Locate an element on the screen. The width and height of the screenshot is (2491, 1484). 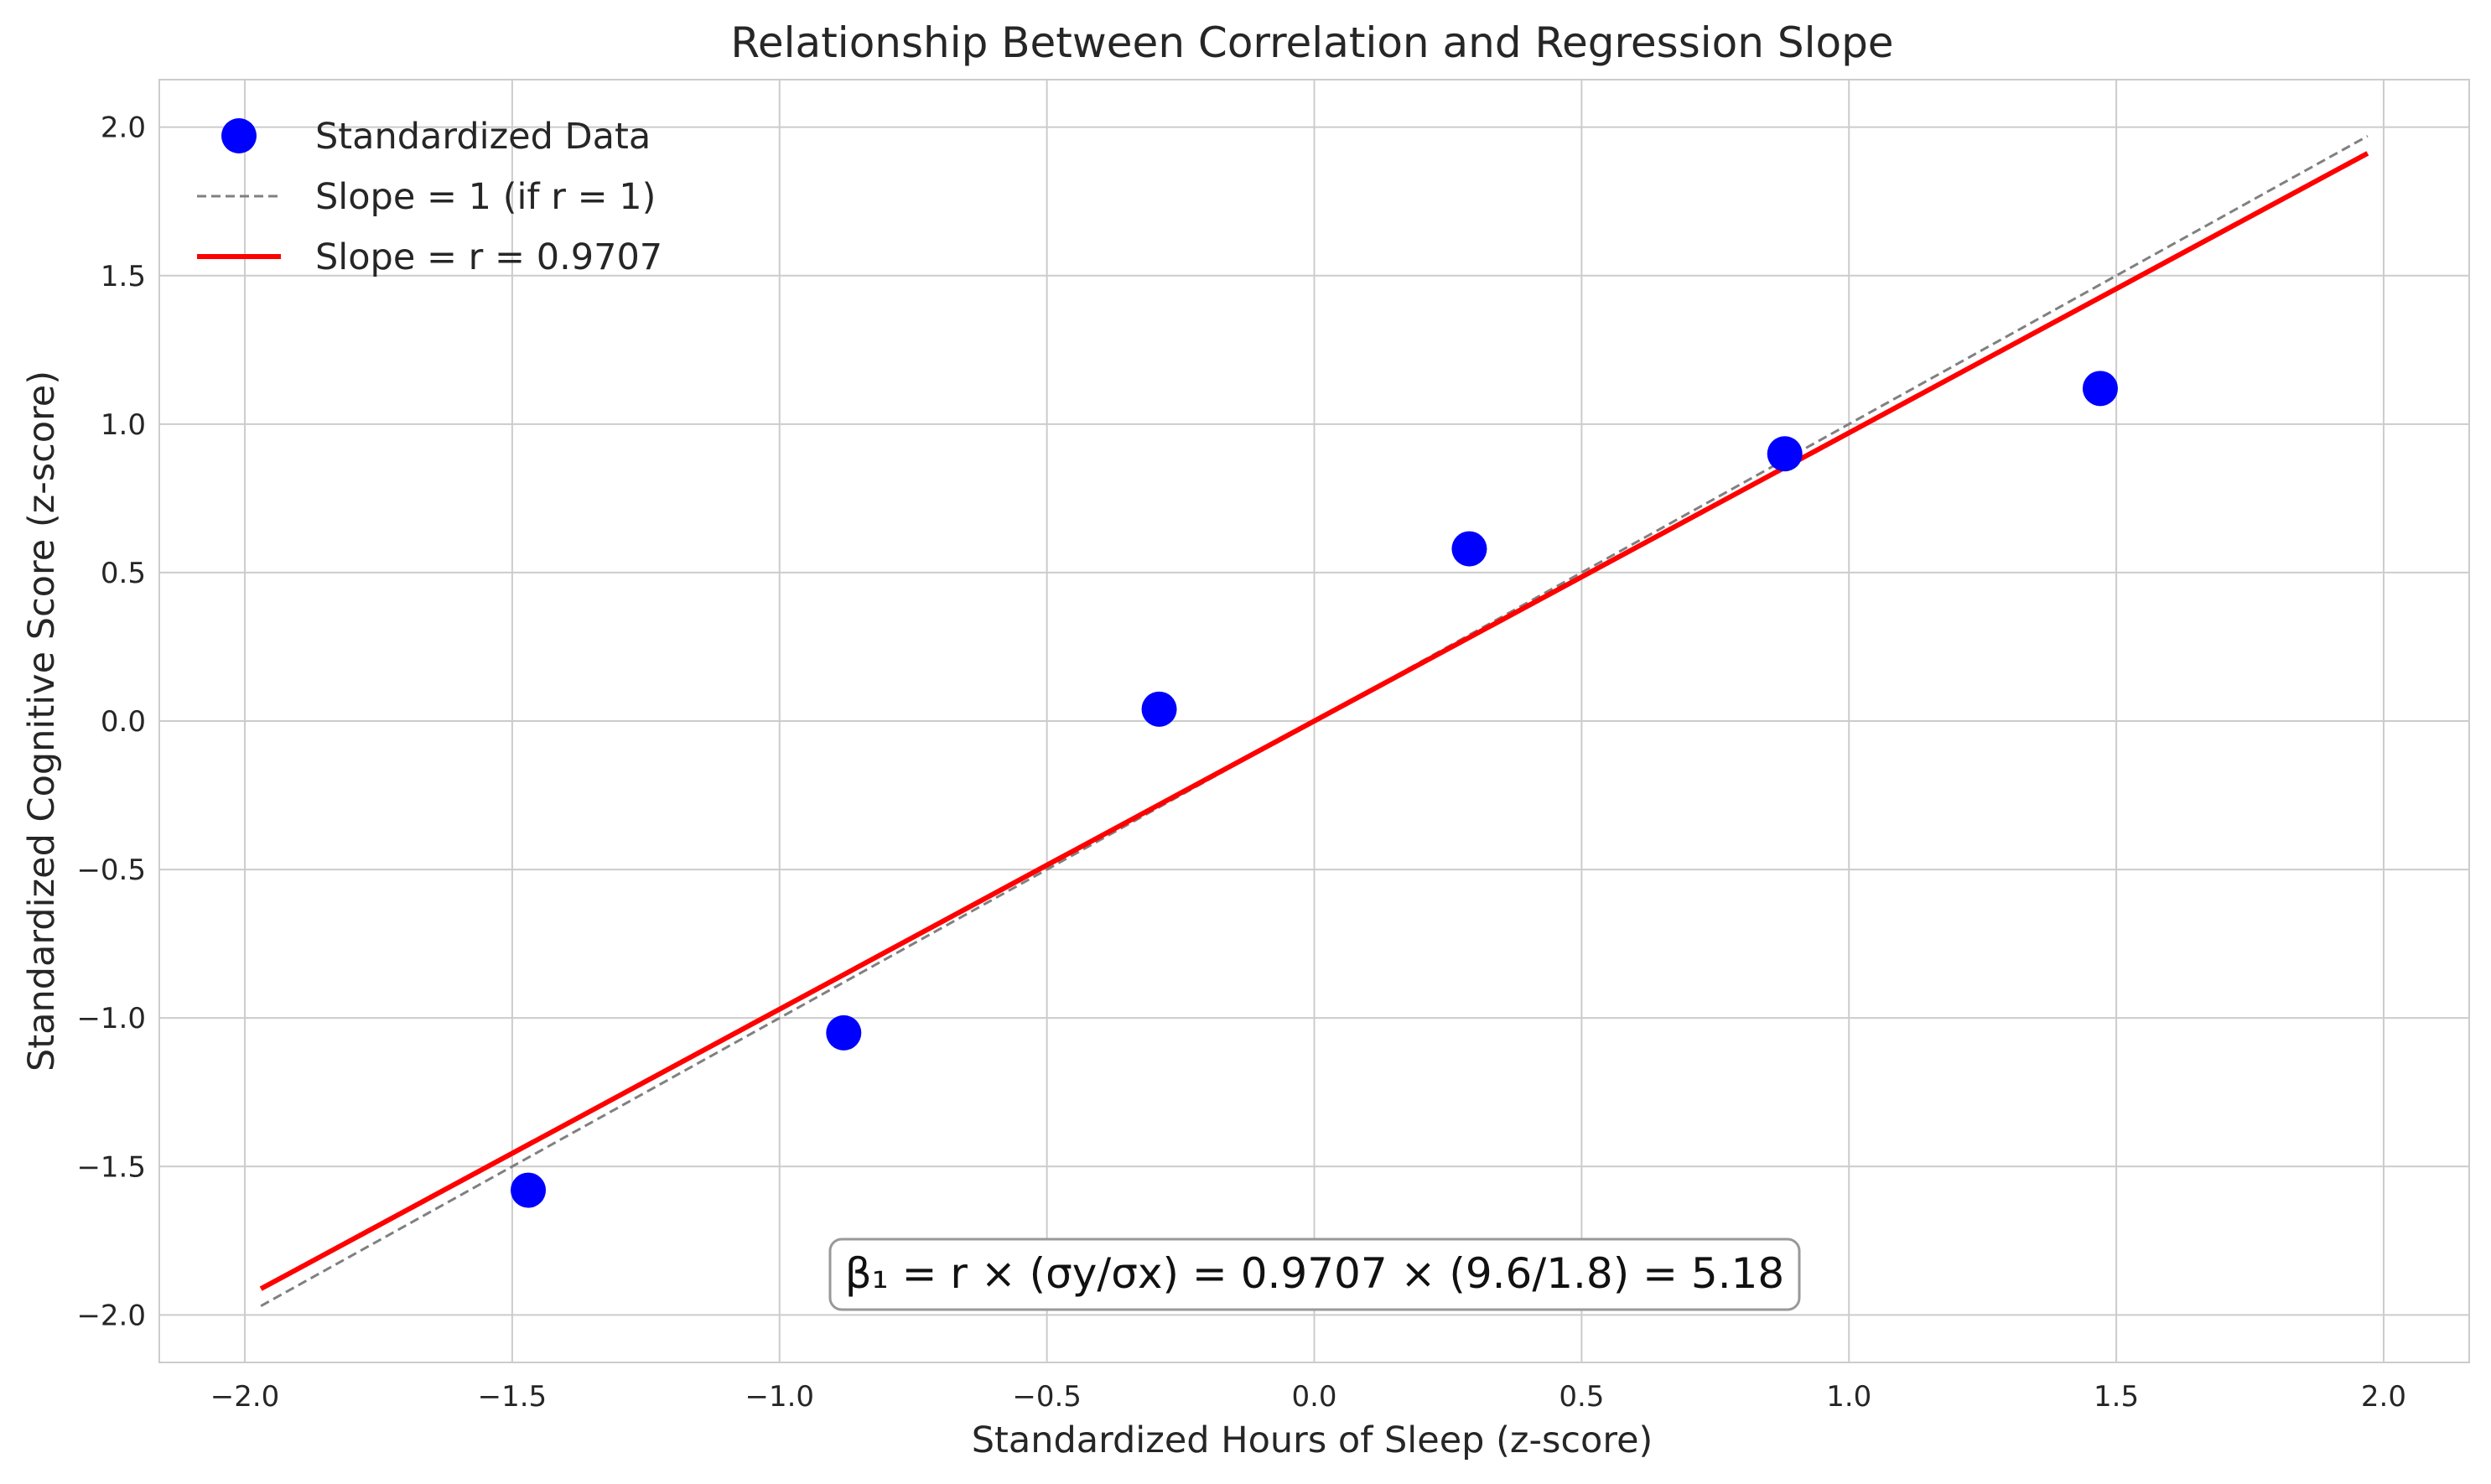
annotation-box is located at coordinates (1314, 1274).